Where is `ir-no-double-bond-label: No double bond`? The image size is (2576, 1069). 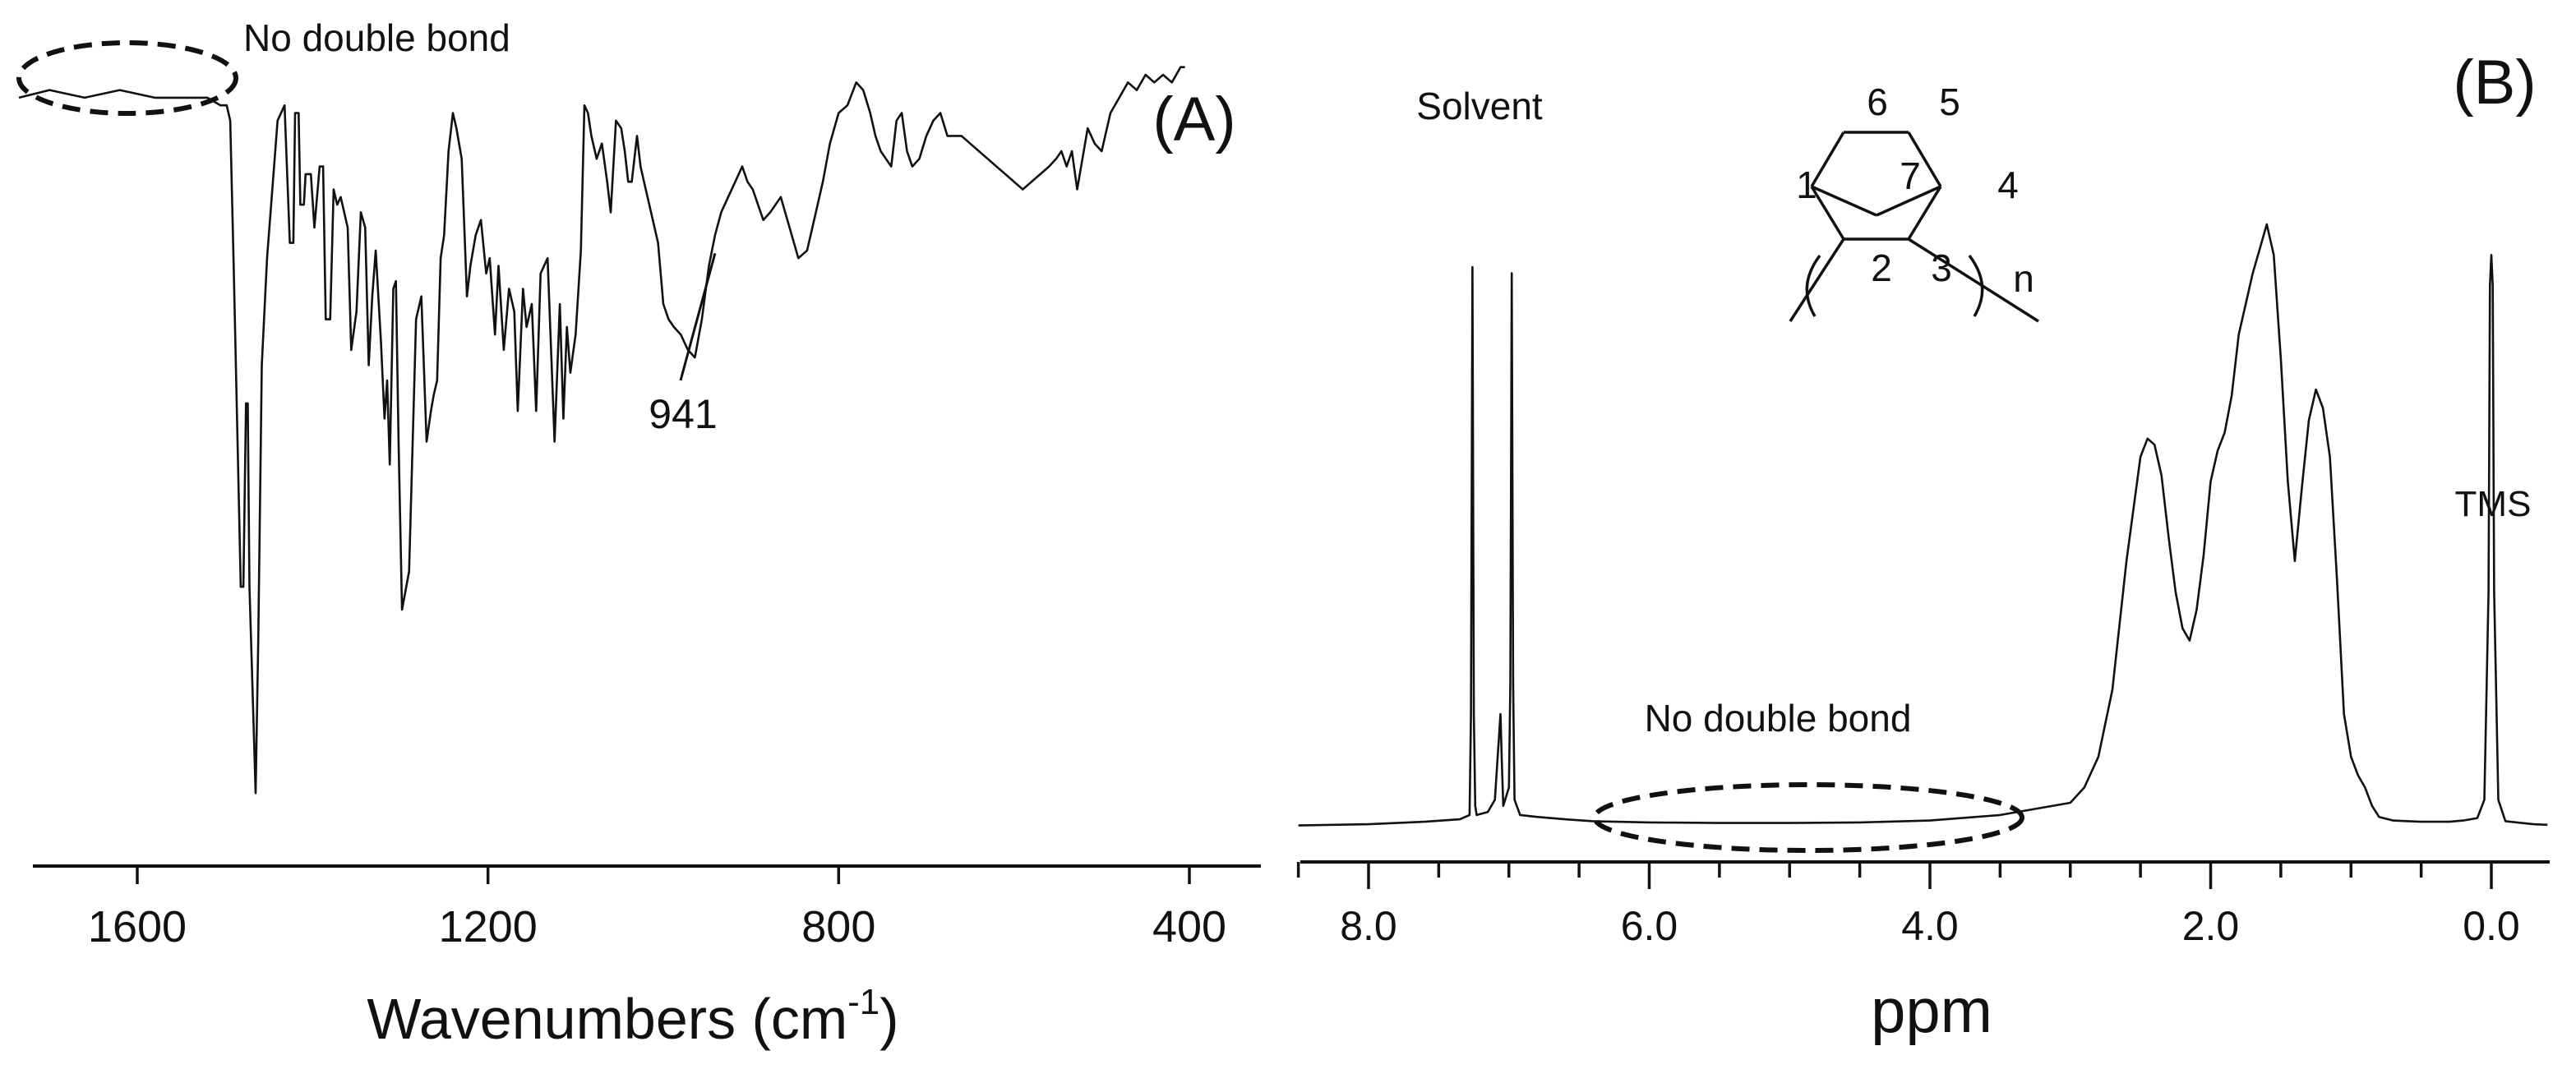 ir-no-double-bond-label: No double bond is located at coordinates (376, 37).